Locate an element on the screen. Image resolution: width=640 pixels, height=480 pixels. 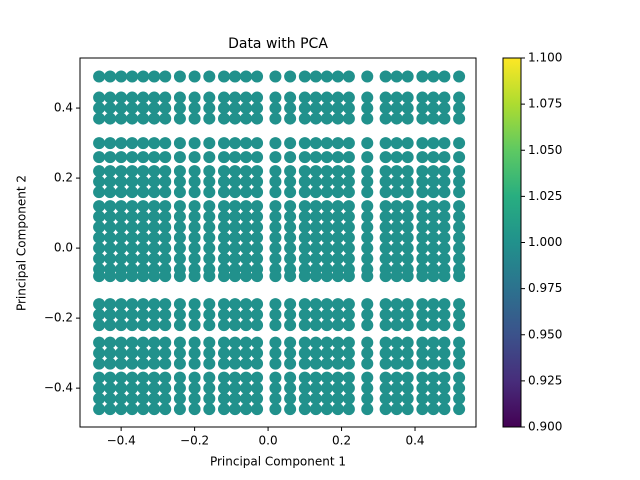
x-axis-label: Principal Component 1 is located at coordinates (278, 462).